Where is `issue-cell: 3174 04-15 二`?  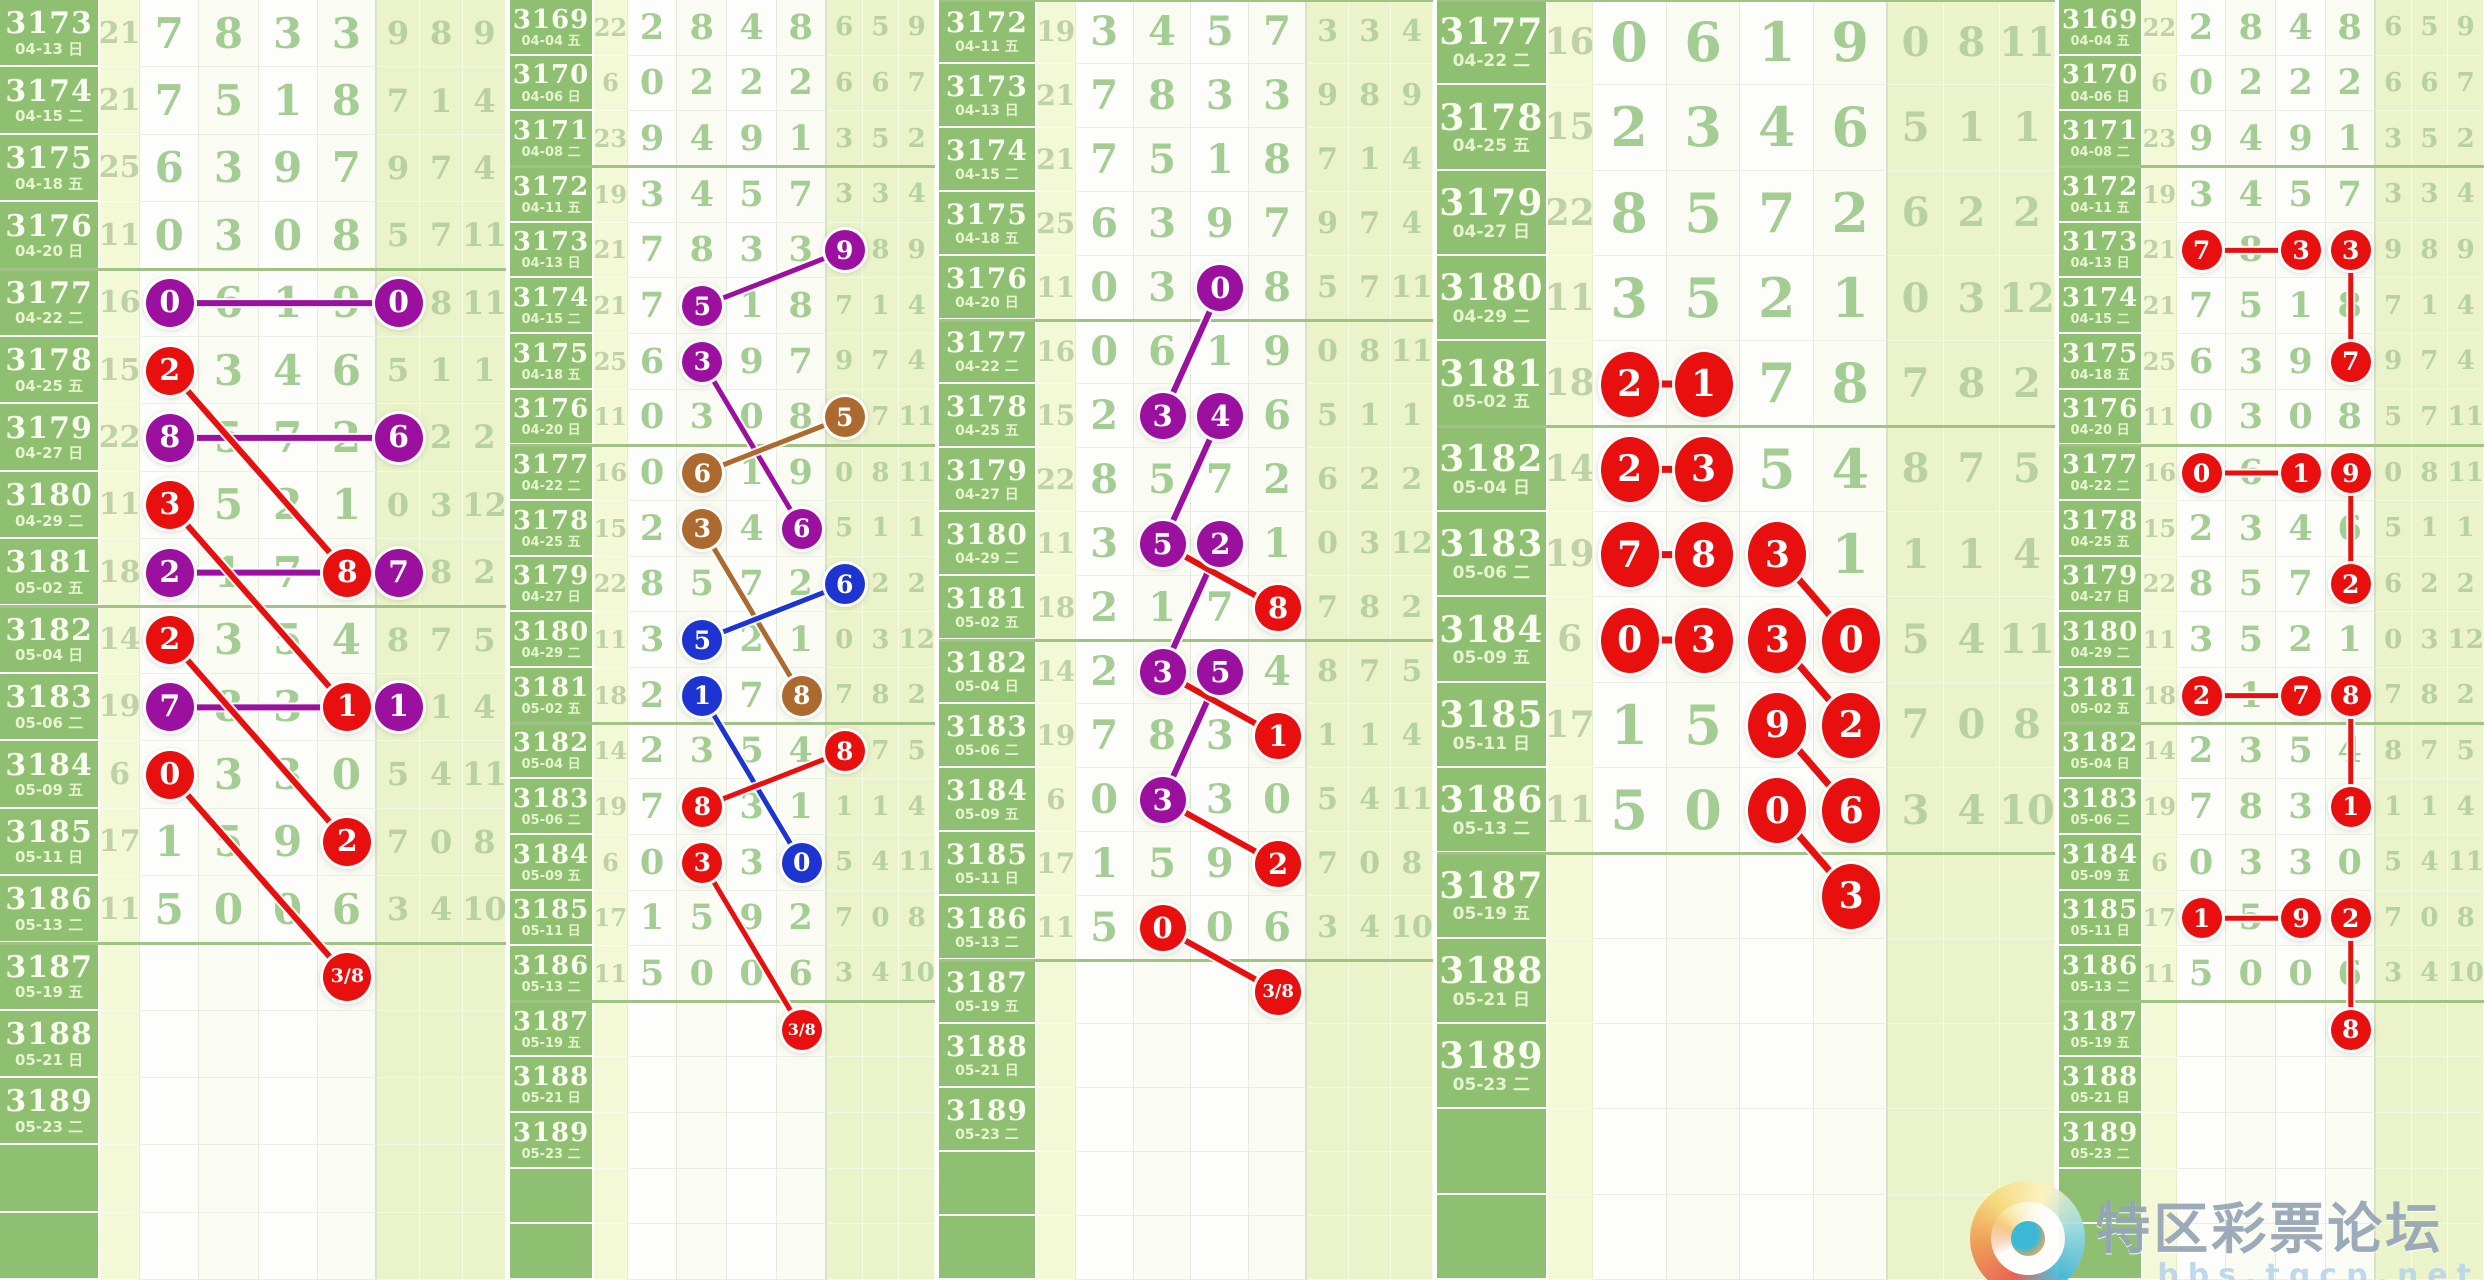 issue-cell: 3174 04-15 二 is located at coordinates (2101, 306).